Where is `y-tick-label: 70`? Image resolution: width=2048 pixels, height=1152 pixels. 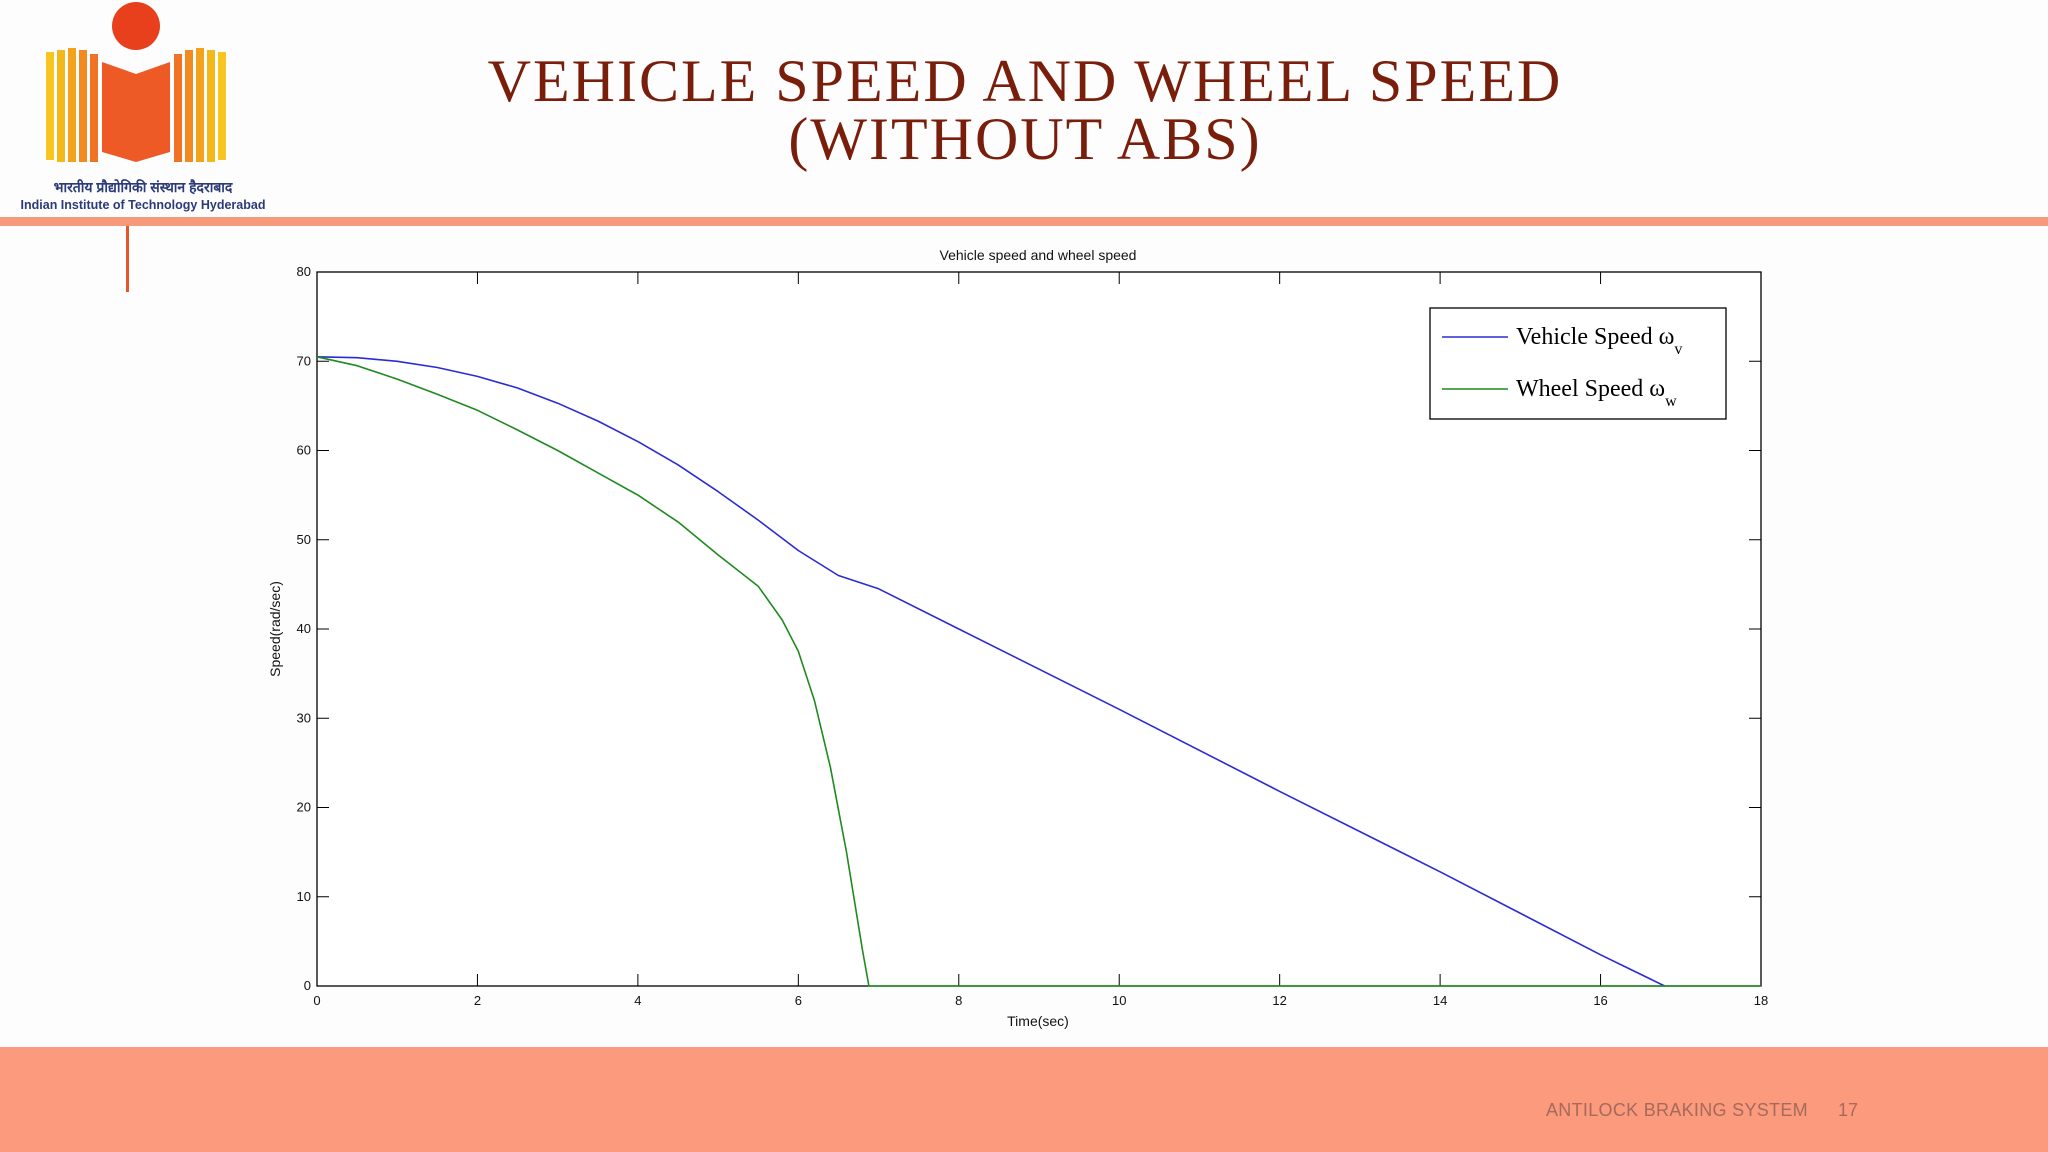 y-tick-label: 70 is located at coordinates (304, 360).